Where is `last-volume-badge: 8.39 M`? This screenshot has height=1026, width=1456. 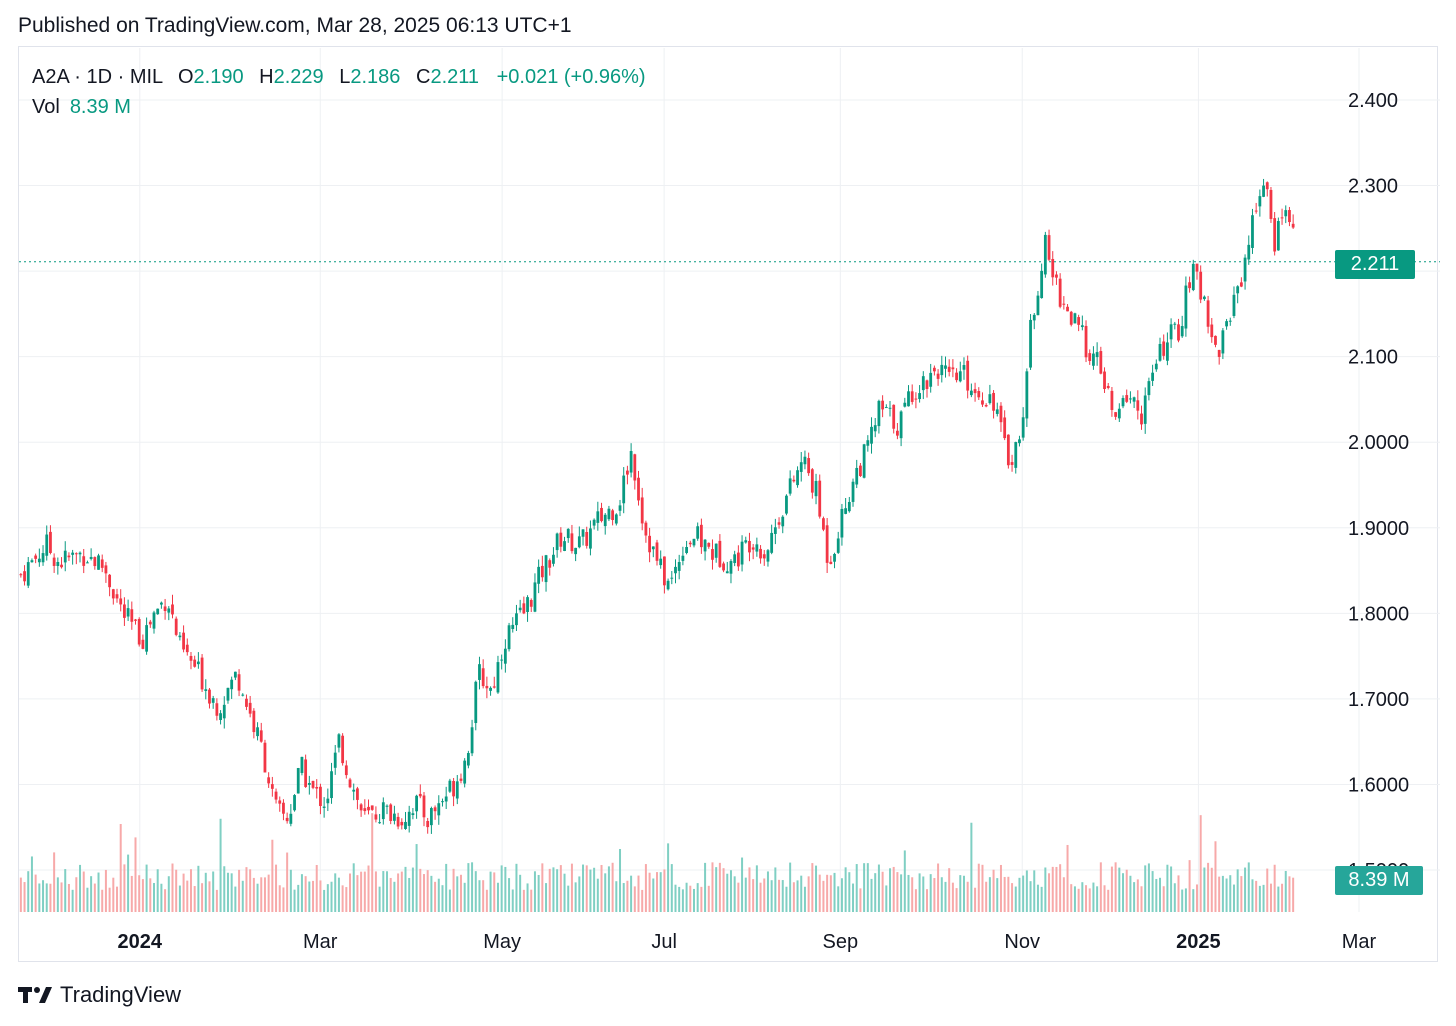 last-volume-badge: 8.39 M is located at coordinates (1379, 880).